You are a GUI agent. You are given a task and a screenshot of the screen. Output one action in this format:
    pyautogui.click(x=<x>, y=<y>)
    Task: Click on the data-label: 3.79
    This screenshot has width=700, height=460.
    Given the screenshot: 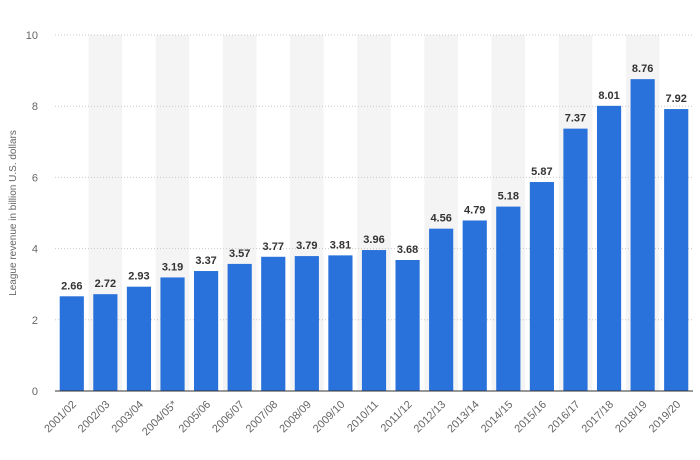 What is the action you would take?
    pyautogui.click(x=306, y=246)
    